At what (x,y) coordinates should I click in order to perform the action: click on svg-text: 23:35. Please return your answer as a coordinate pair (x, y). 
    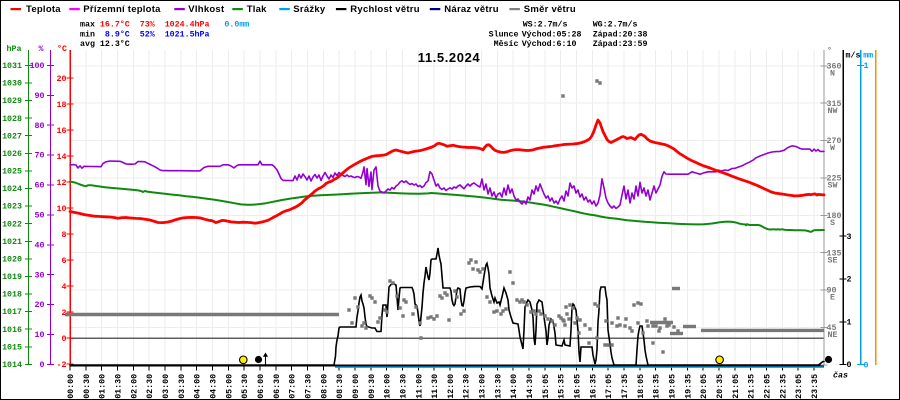
    Looking at the image, I should click on (815, 386).